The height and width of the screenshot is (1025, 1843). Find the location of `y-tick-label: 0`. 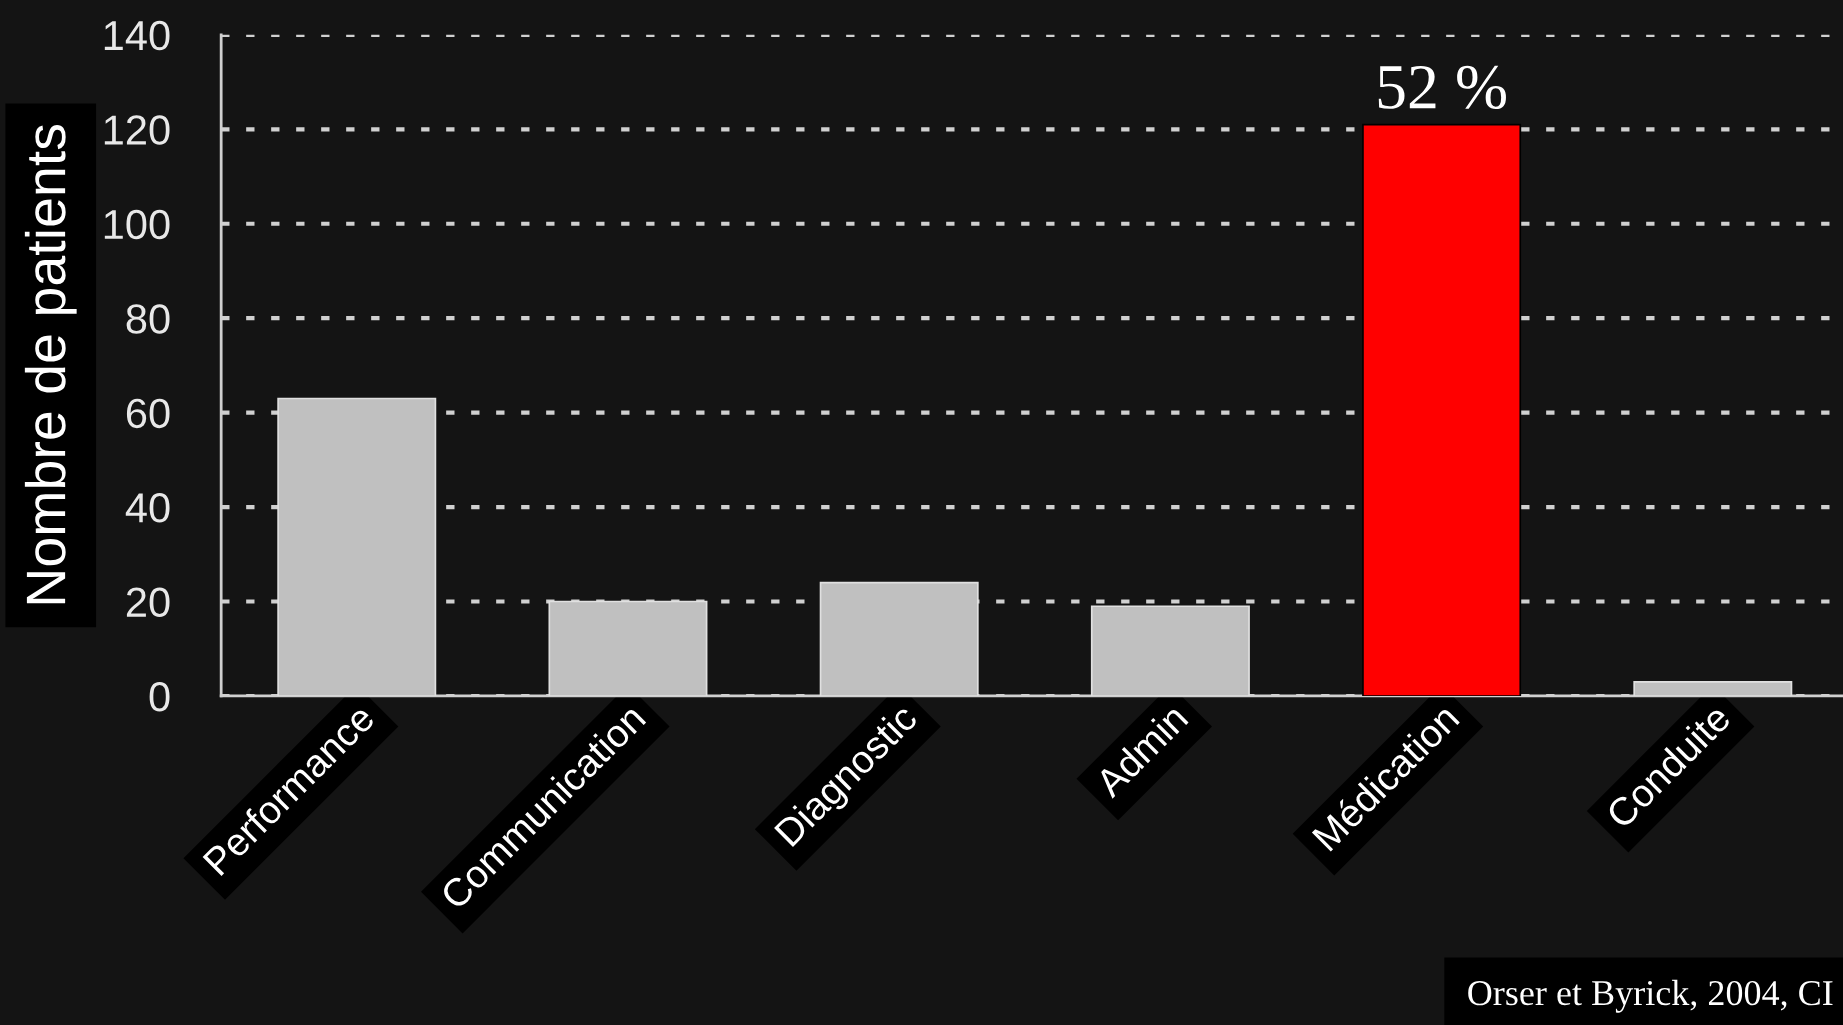

y-tick-label: 0 is located at coordinates (159, 696).